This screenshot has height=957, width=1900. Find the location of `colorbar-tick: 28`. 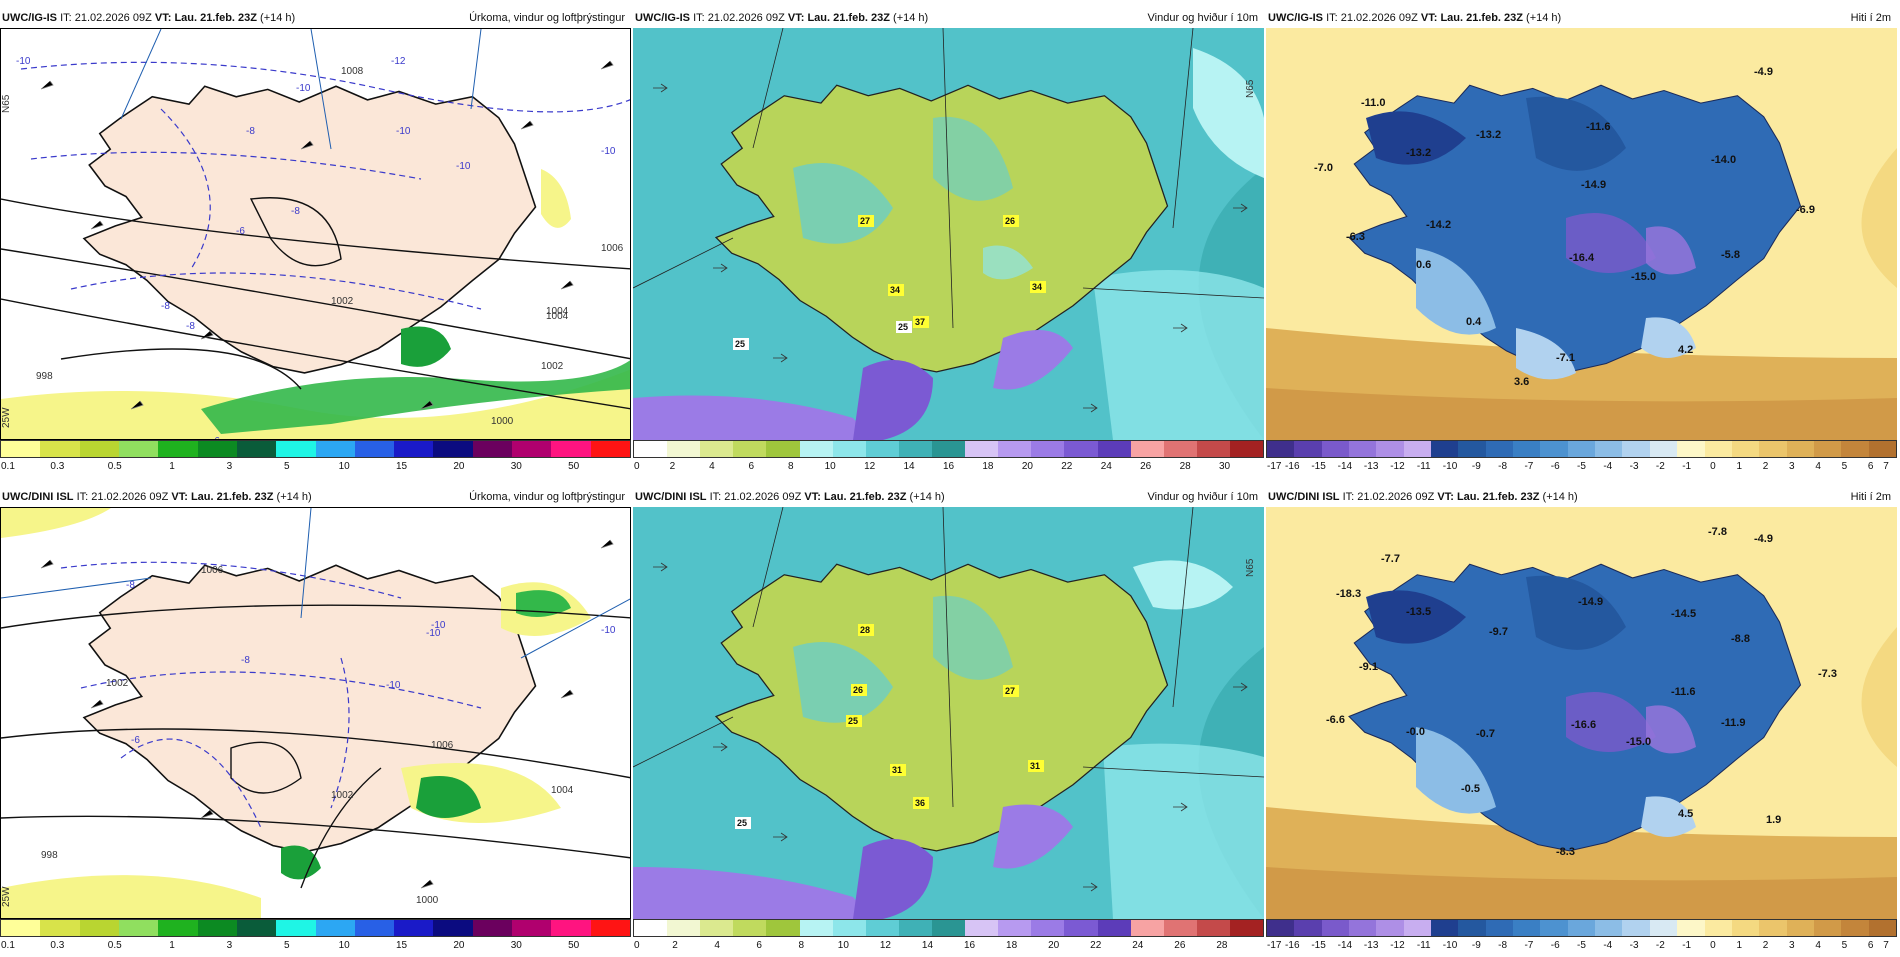

colorbar-tick: 28 is located at coordinates (1185, 466).